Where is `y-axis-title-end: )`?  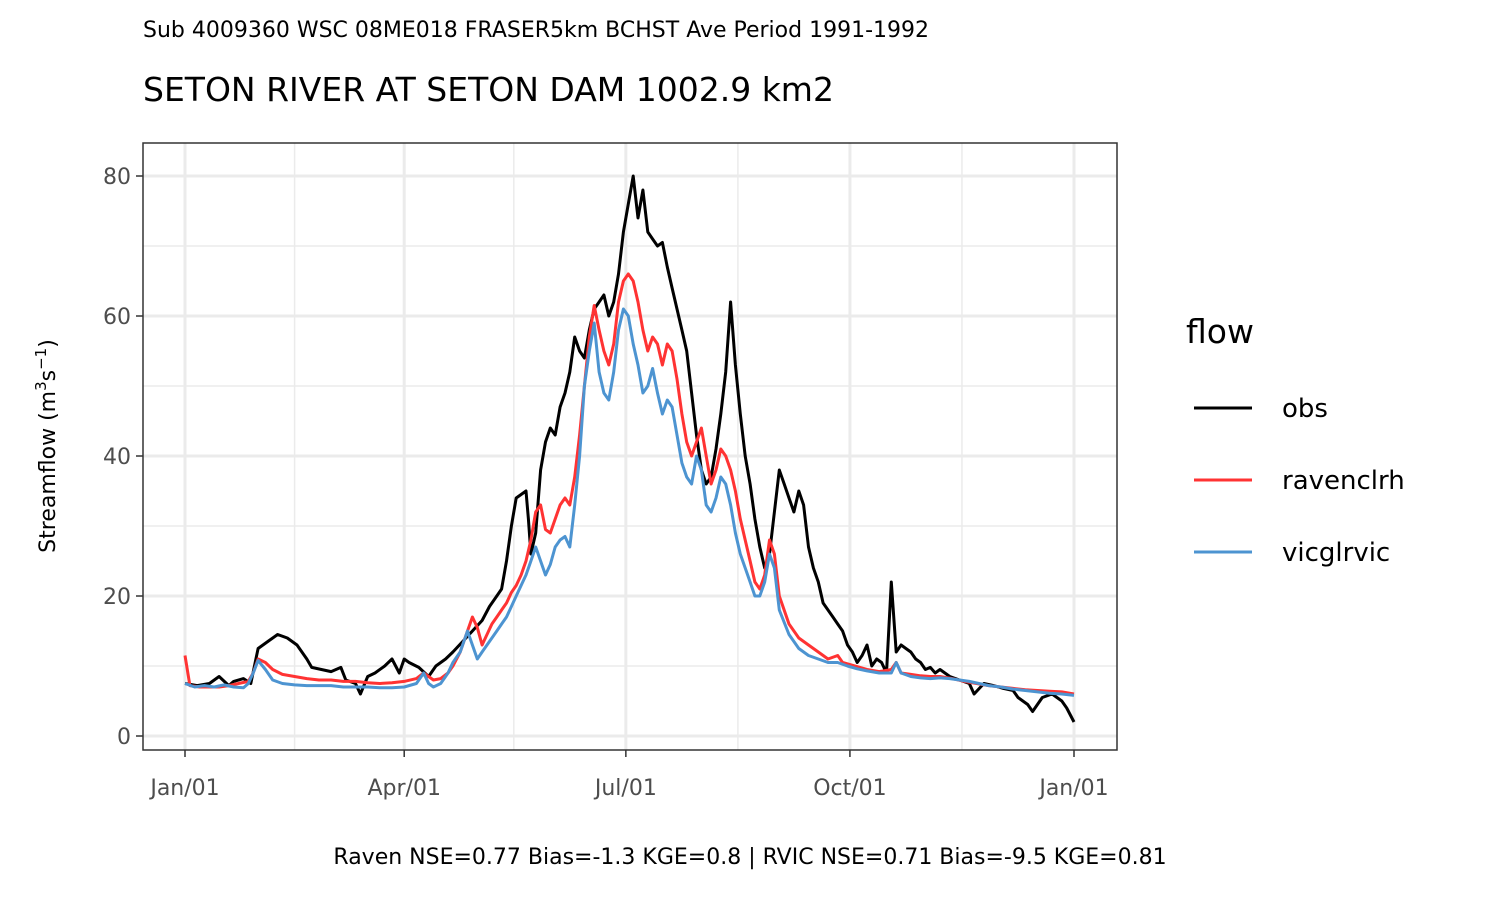 y-axis-title-end: ) is located at coordinates (48, 343).